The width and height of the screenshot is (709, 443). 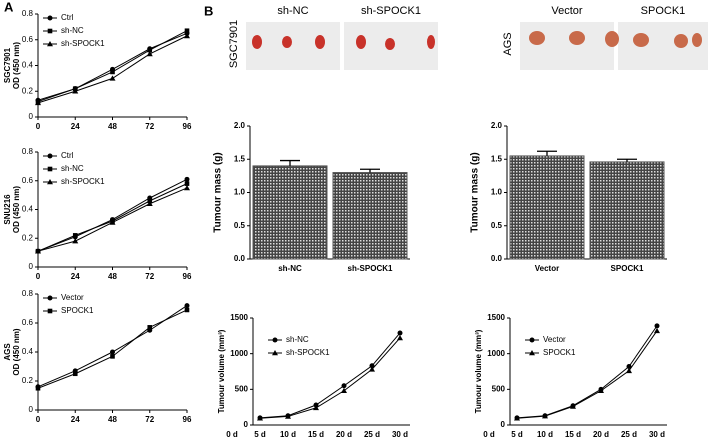 What do you see at coordinates (149, 276) in the screenshot?
I see `x-tick-label: 72` at bounding box center [149, 276].